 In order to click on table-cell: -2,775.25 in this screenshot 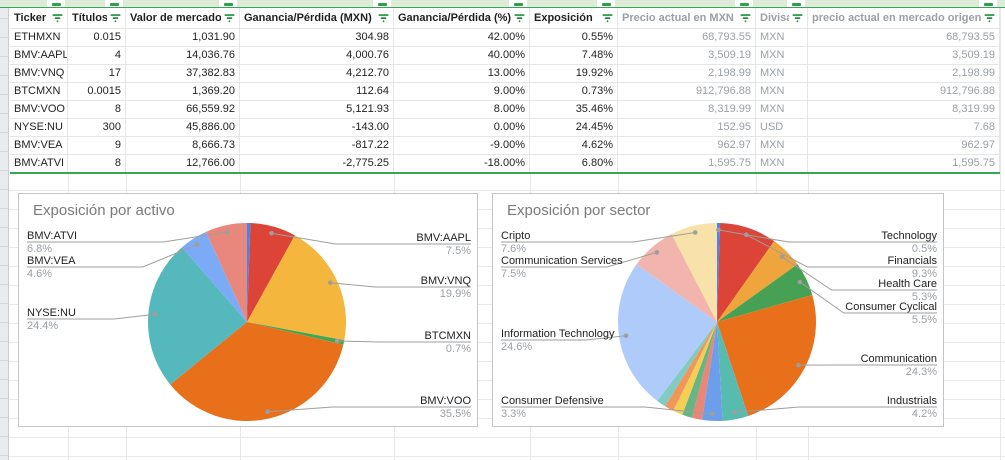, I will do `click(317, 164)`.